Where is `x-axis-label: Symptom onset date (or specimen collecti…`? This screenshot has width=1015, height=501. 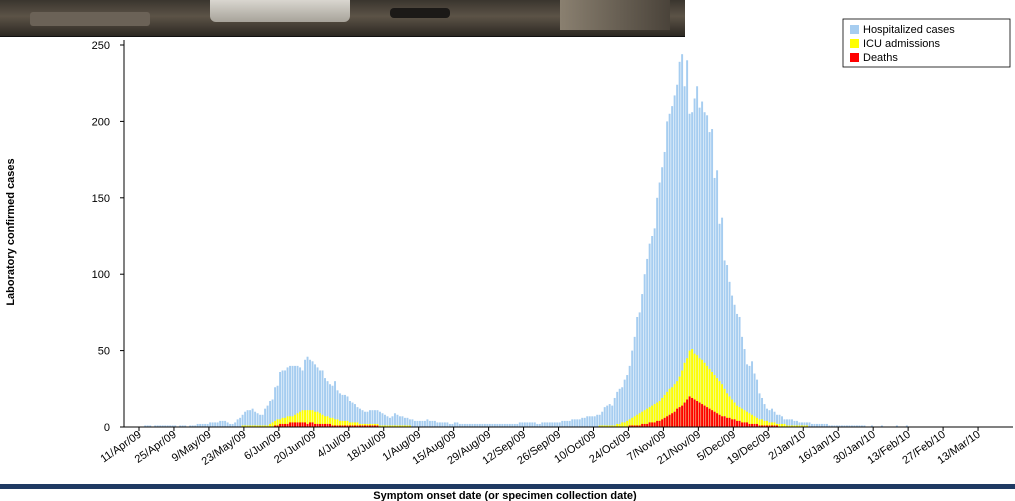 x-axis-label: Symptom onset date (or specimen collecti… is located at coordinates (505, 495).